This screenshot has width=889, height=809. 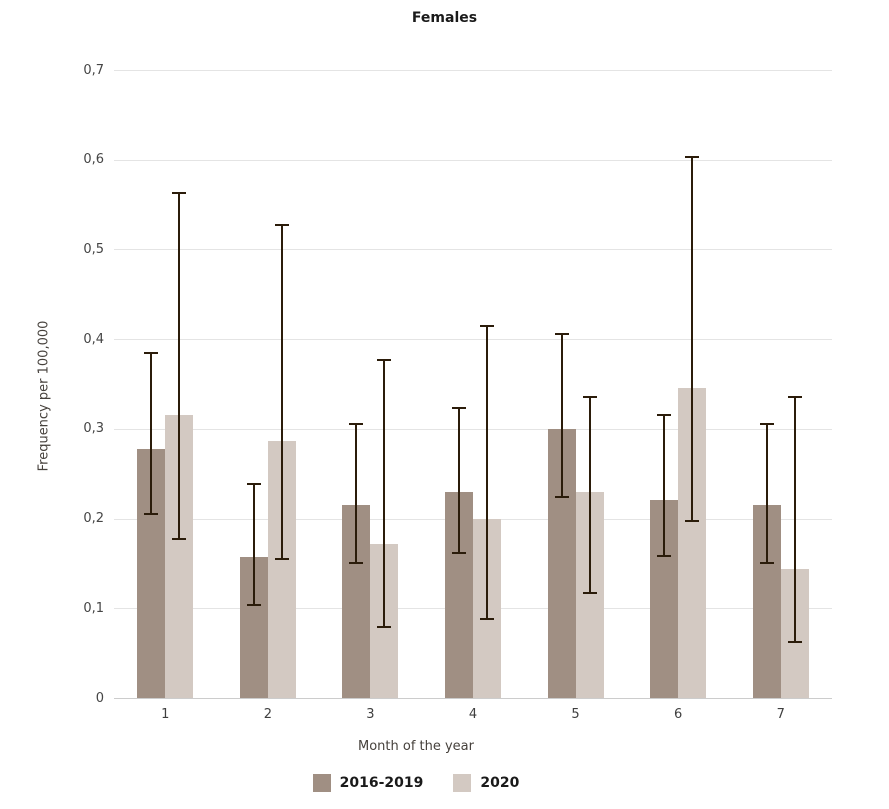 I want to click on gridline-0,4, so click(x=473, y=340).